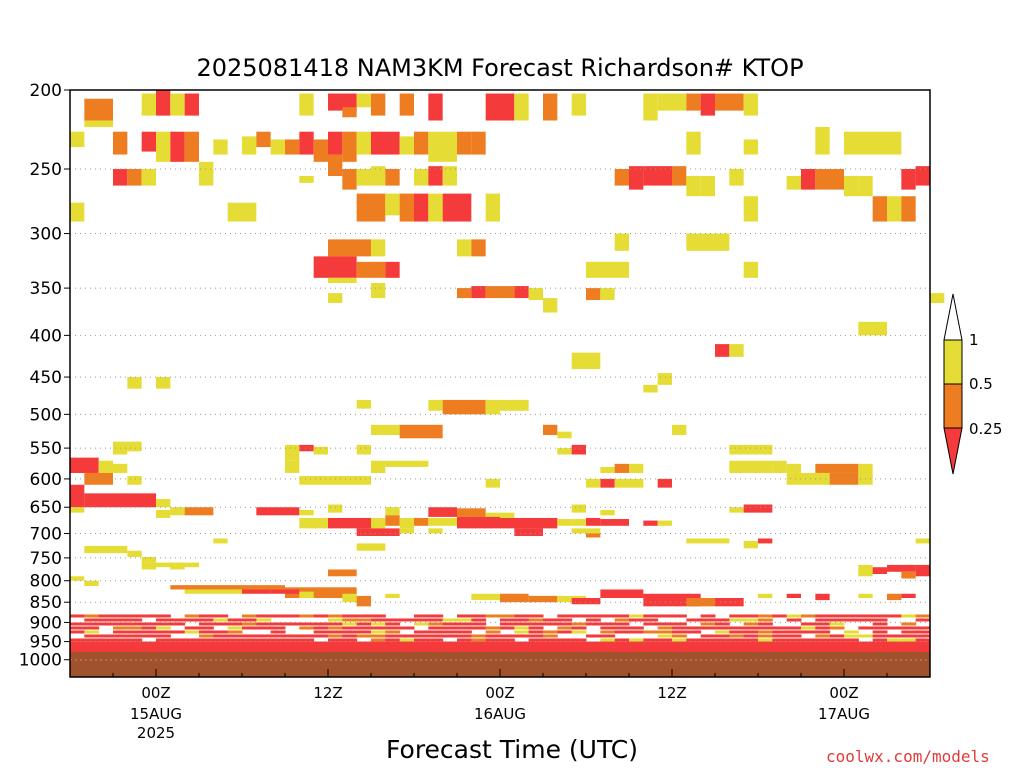 The image size is (1024, 768). Describe the element at coordinates (671, 693) in the screenshot. I see `x-tick-label: 12Z` at that location.